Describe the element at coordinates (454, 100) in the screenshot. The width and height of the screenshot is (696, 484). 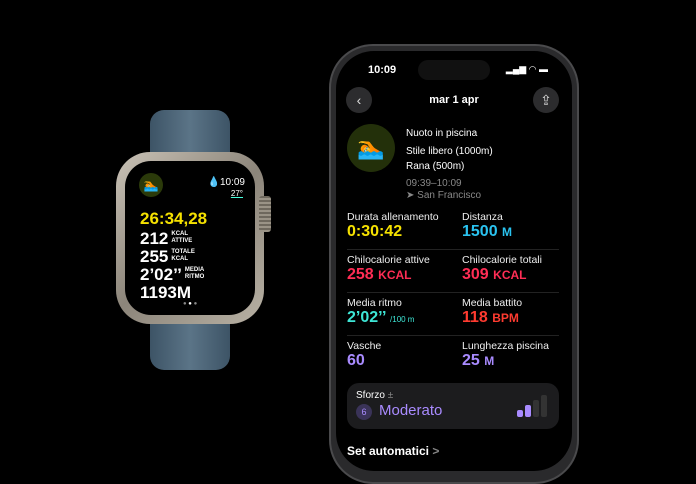
I see `page-title: mar 1 apr` at that location.